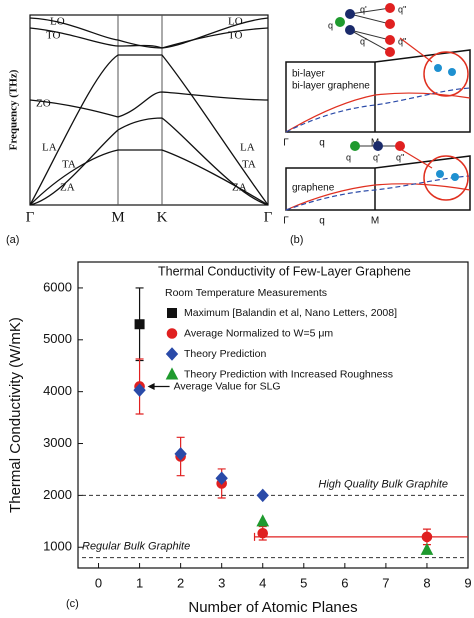  What do you see at coordinates (117, 217) in the screenshot?
I see `point-label: M` at bounding box center [117, 217].